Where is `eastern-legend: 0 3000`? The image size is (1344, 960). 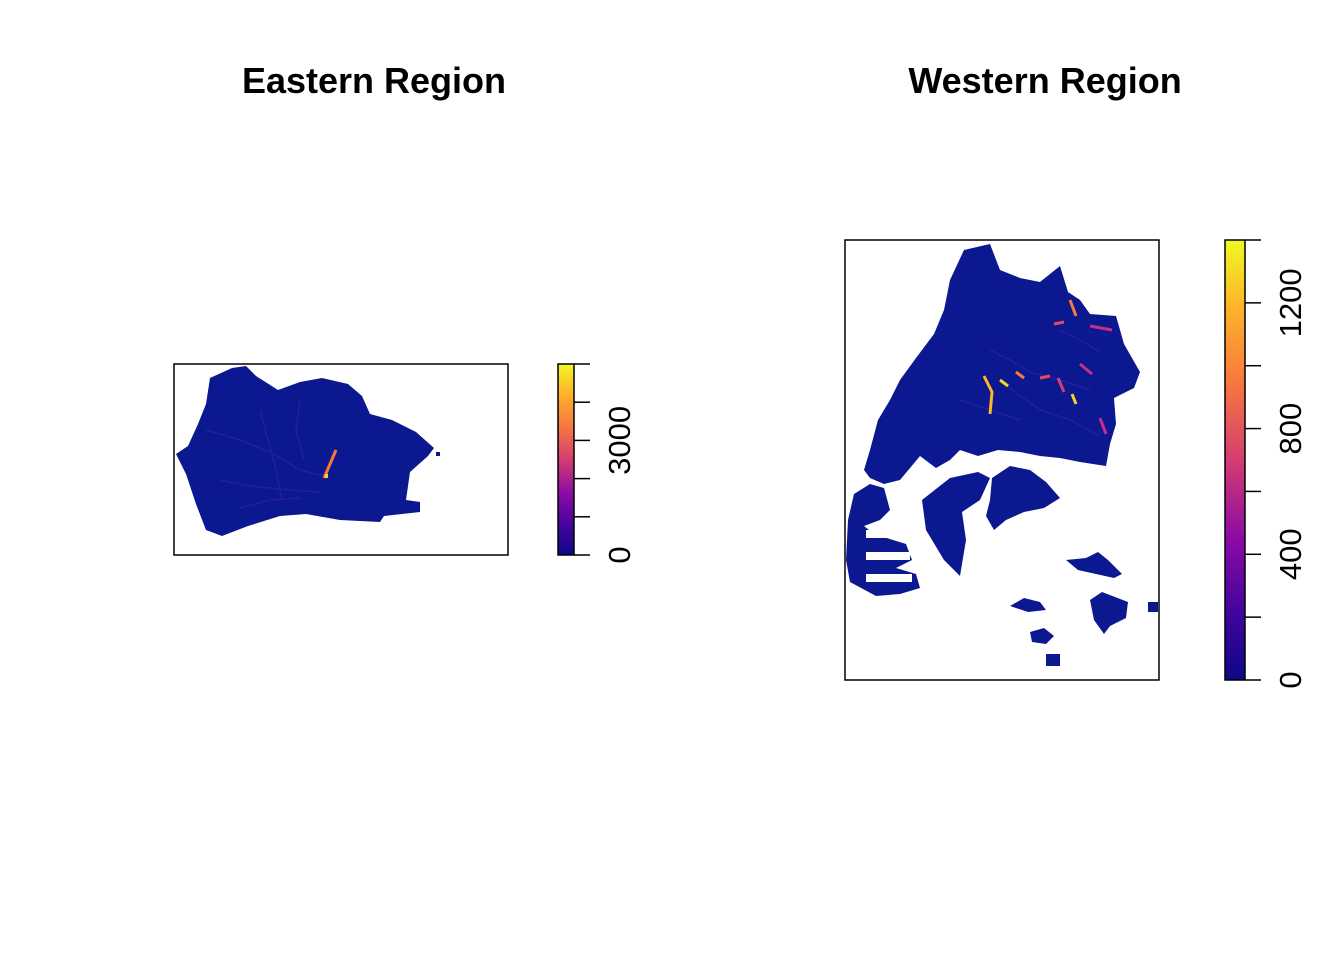
eastern-legend: 0 3000 is located at coordinates (597, 463).